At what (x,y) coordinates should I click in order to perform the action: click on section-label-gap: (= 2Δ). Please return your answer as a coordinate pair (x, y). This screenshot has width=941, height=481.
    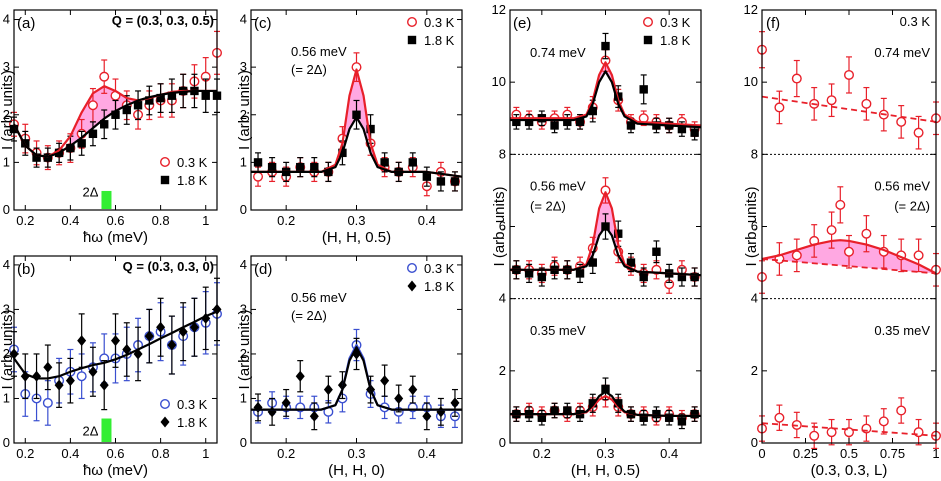
    Looking at the image, I should click on (548, 205).